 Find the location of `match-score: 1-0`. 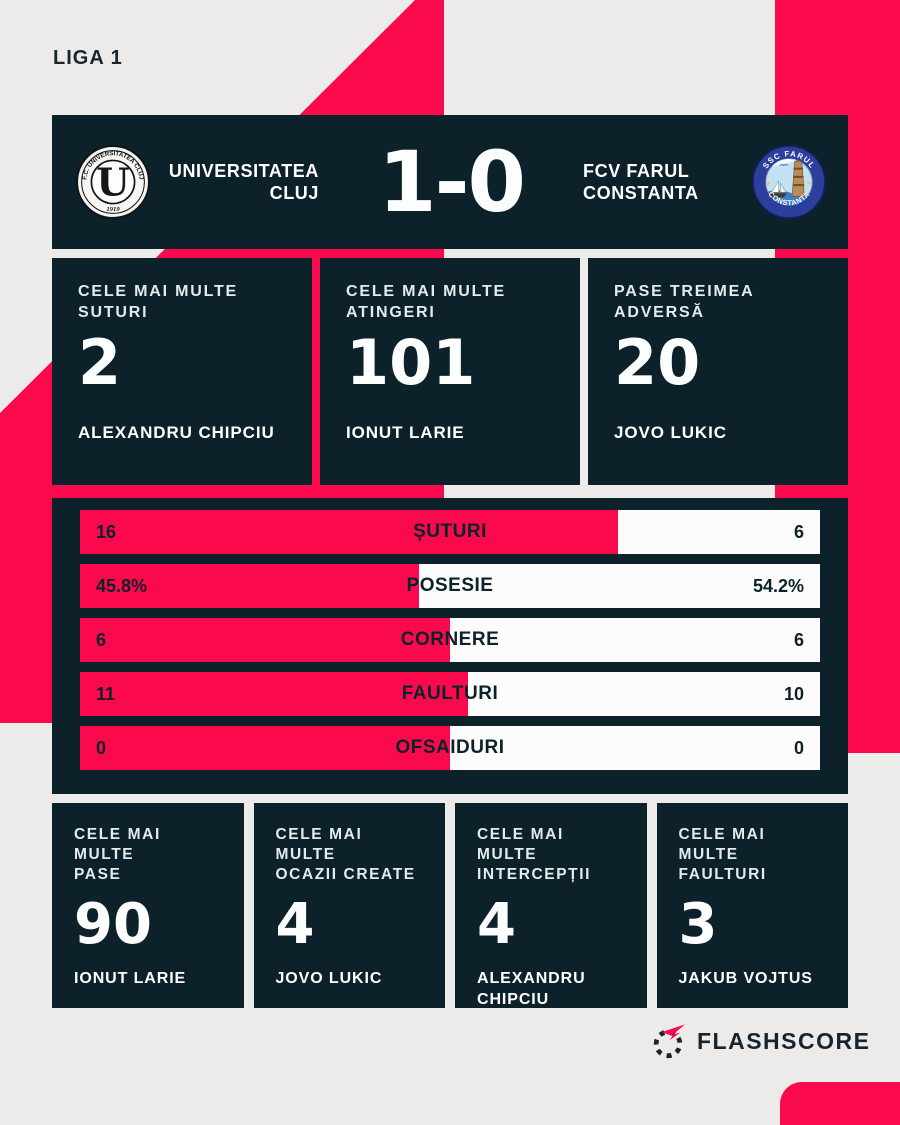

match-score: 1-0 is located at coordinates (451, 182).